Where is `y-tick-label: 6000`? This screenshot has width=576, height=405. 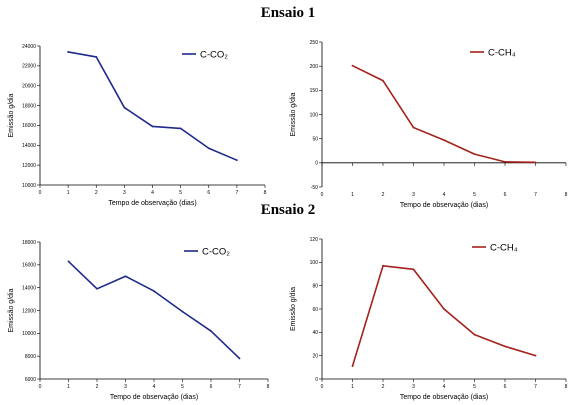 y-tick-label: 6000 is located at coordinates (30, 380).